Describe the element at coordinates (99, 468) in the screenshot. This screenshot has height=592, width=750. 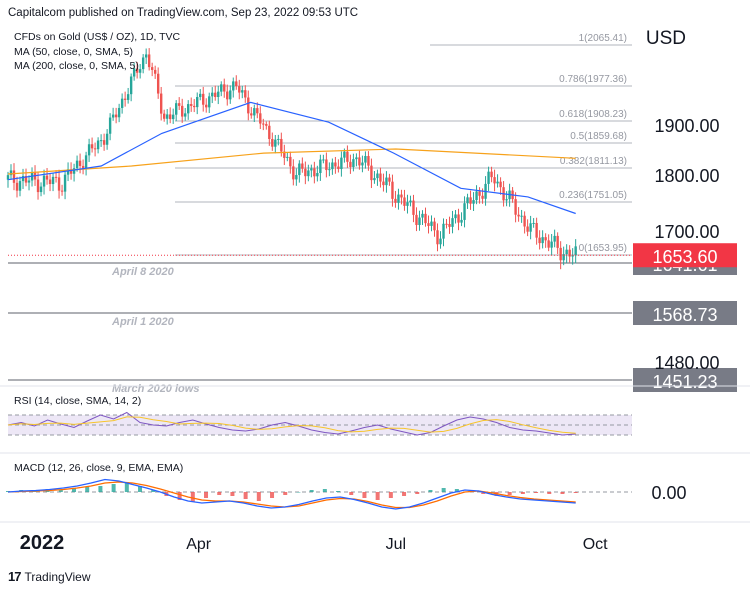
I see `legend-macd: MACD (12, 26, close, 9, EMA, EMA)` at that location.